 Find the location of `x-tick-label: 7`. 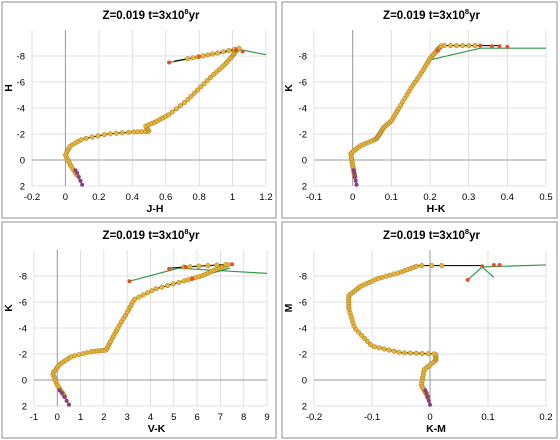

x-tick-label: 7 is located at coordinates (220, 417).